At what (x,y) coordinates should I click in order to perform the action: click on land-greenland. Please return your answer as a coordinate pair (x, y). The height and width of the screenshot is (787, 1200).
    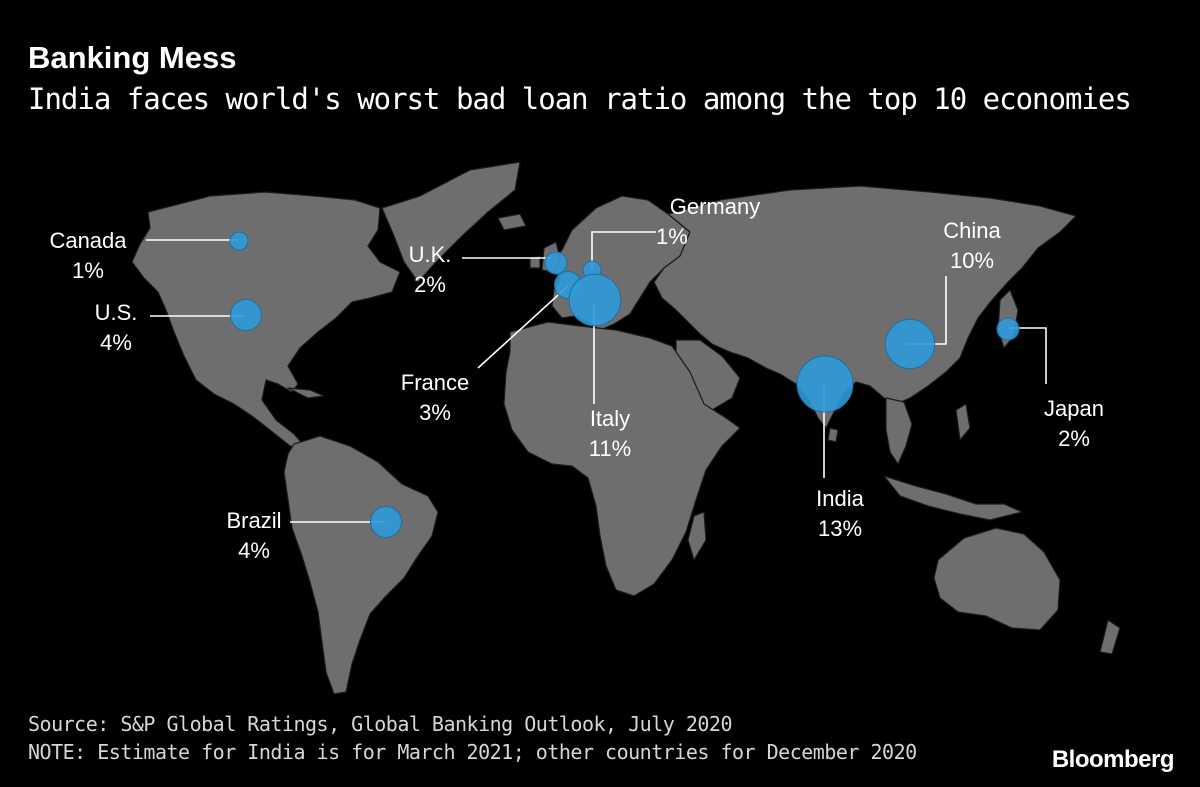
    Looking at the image, I should click on (451, 222).